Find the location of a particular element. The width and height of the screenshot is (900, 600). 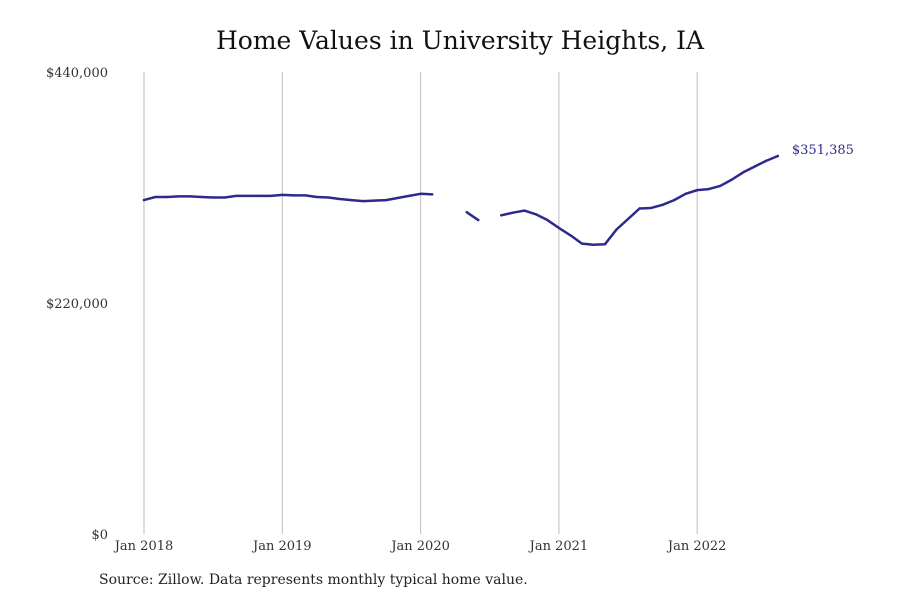

data-point: Sep 2019 is located at coordinates (374, 200).